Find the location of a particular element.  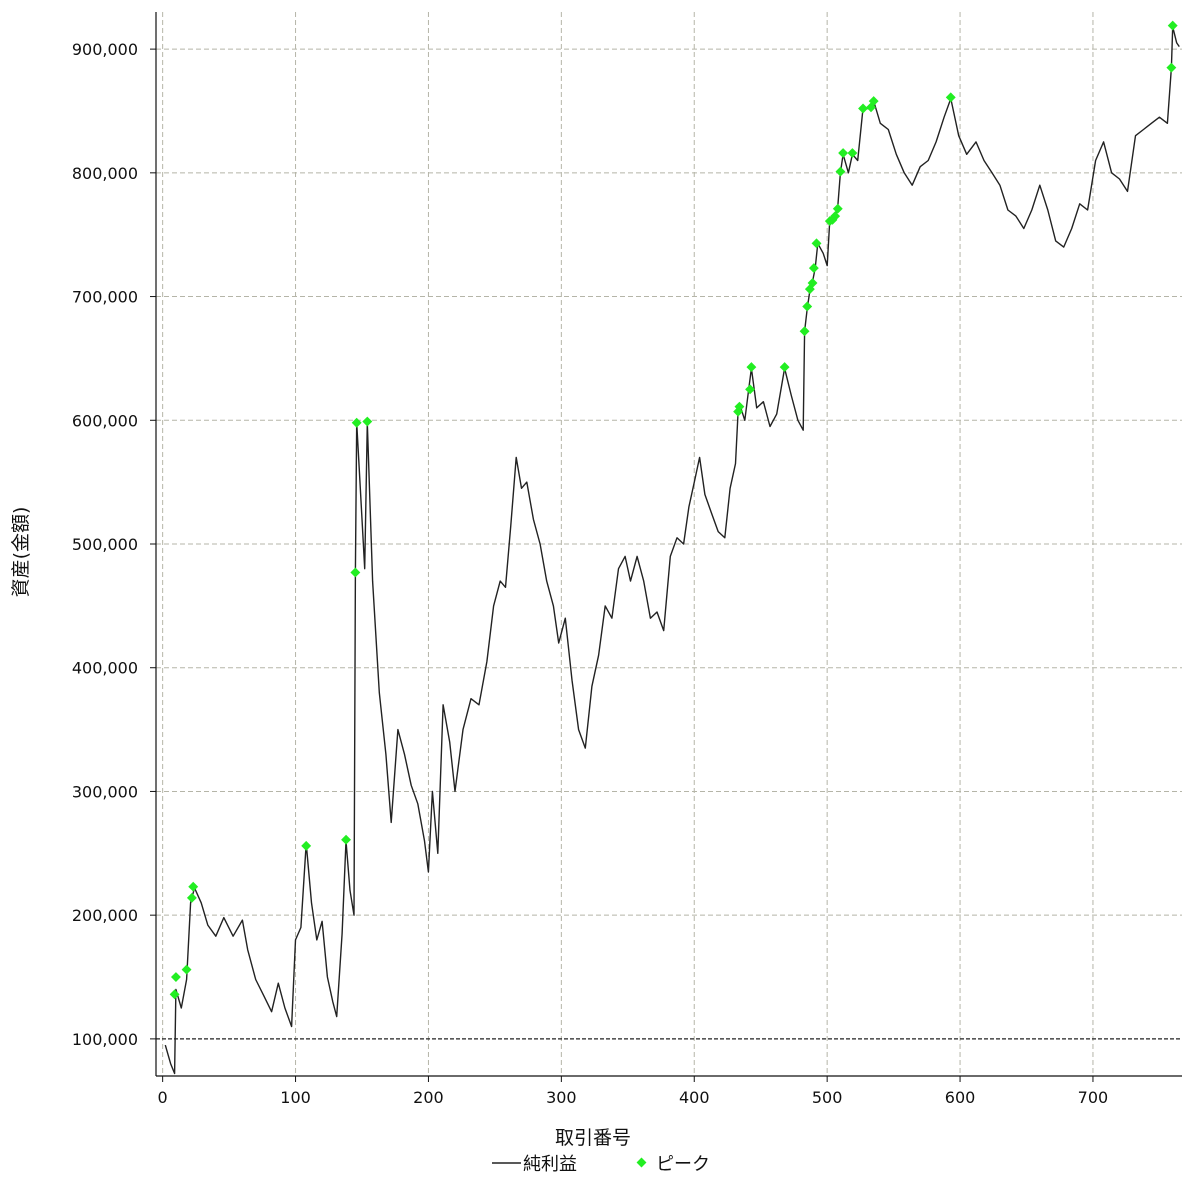

y-tick-label: 300,000 is located at coordinates (105, 791).